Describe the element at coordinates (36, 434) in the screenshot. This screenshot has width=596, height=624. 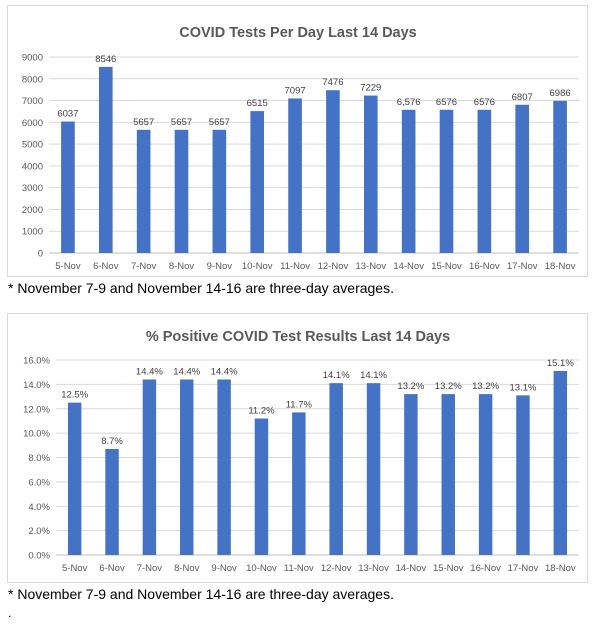
I see `y-tick-label: 10.0%` at that location.